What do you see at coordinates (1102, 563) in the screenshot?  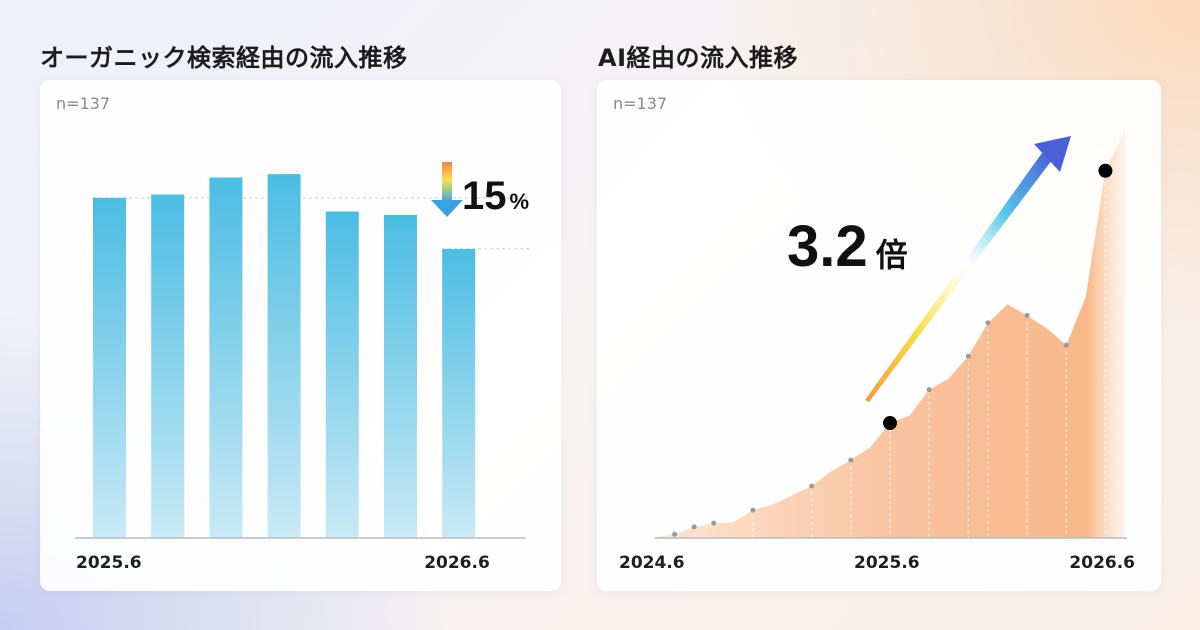 I see `x-tick-label-ai-2: 2026.6` at bounding box center [1102, 563].